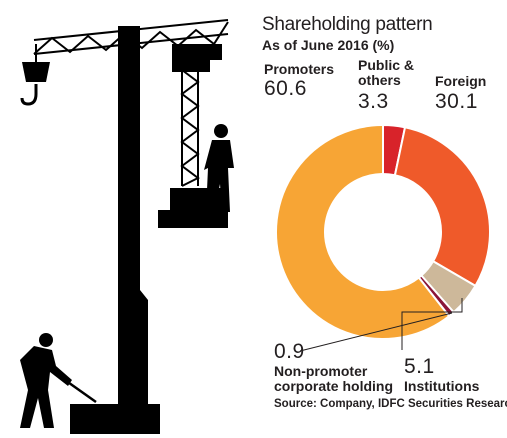  What do you see at coordinates (133, 228) in the screenshot?
I see `crane-mast` at bounding box center [133, 228].